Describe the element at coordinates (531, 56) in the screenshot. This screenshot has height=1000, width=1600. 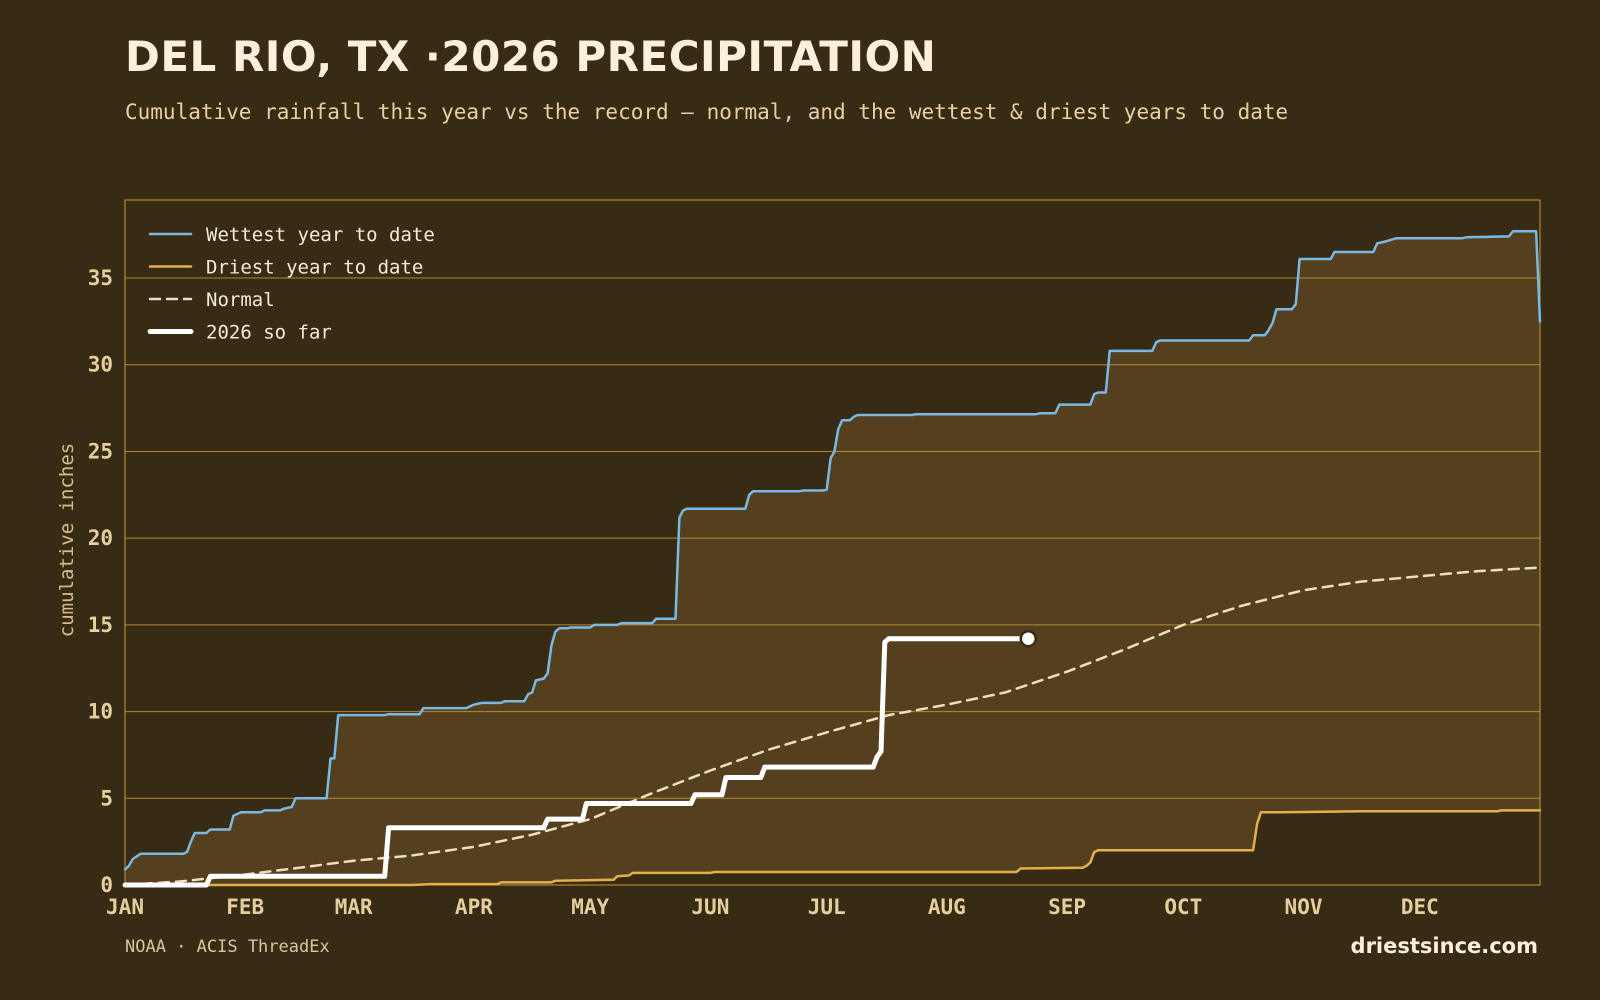
I see `chart-title: DEL RIO, TX ·2026 PRECIPITATION` at that location.